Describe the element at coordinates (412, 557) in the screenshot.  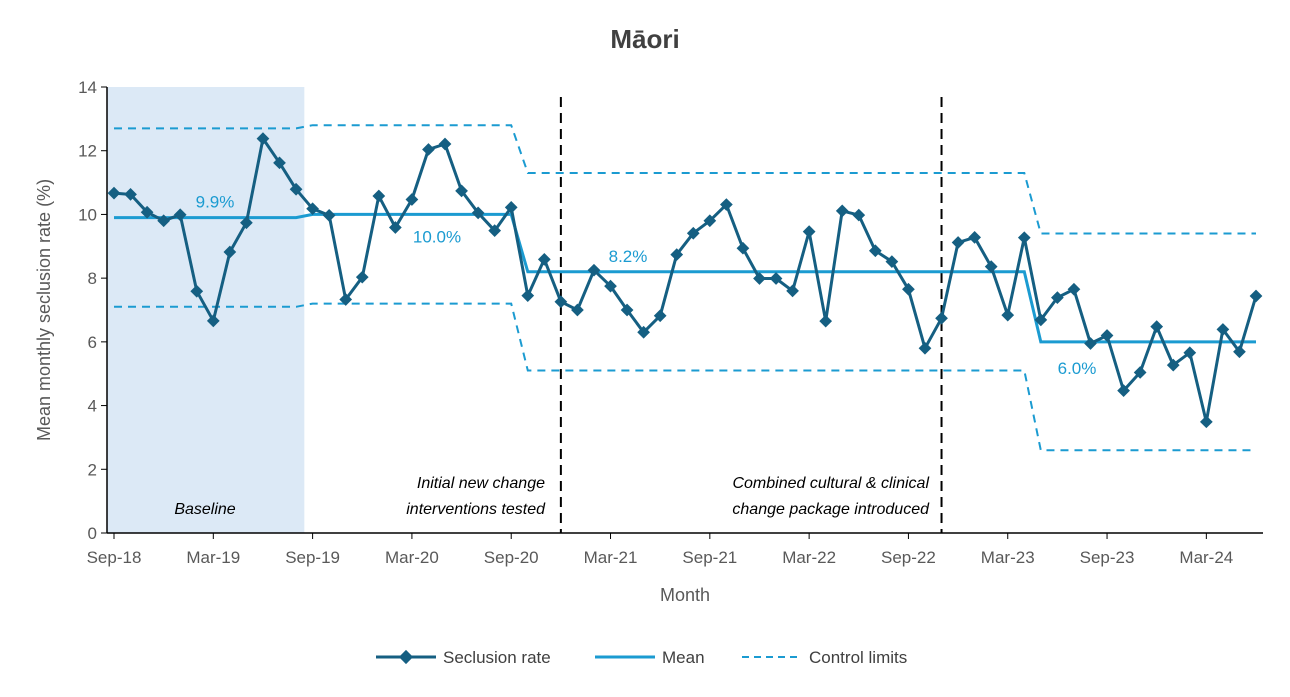
I see `x-tick-label: Mar-20` at that location.